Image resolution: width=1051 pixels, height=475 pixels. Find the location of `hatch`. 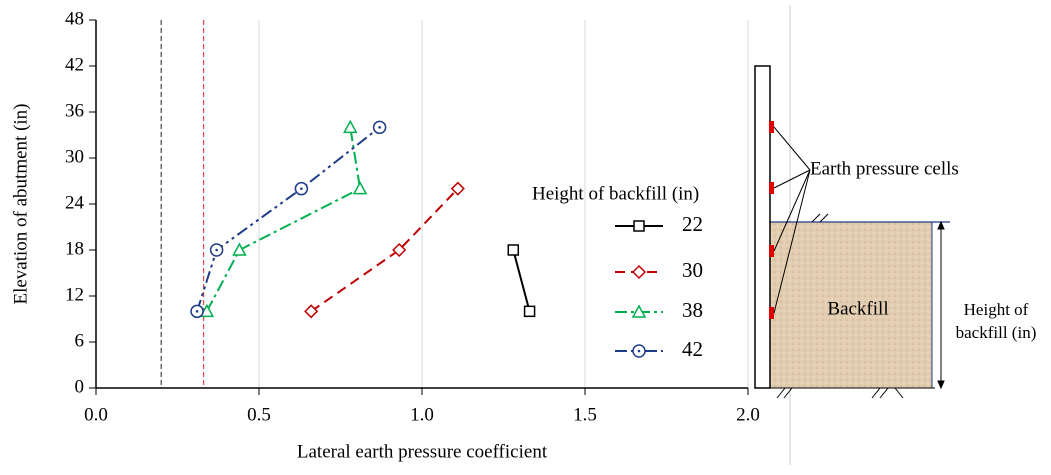

hatch is located at coordinates (840, 306).